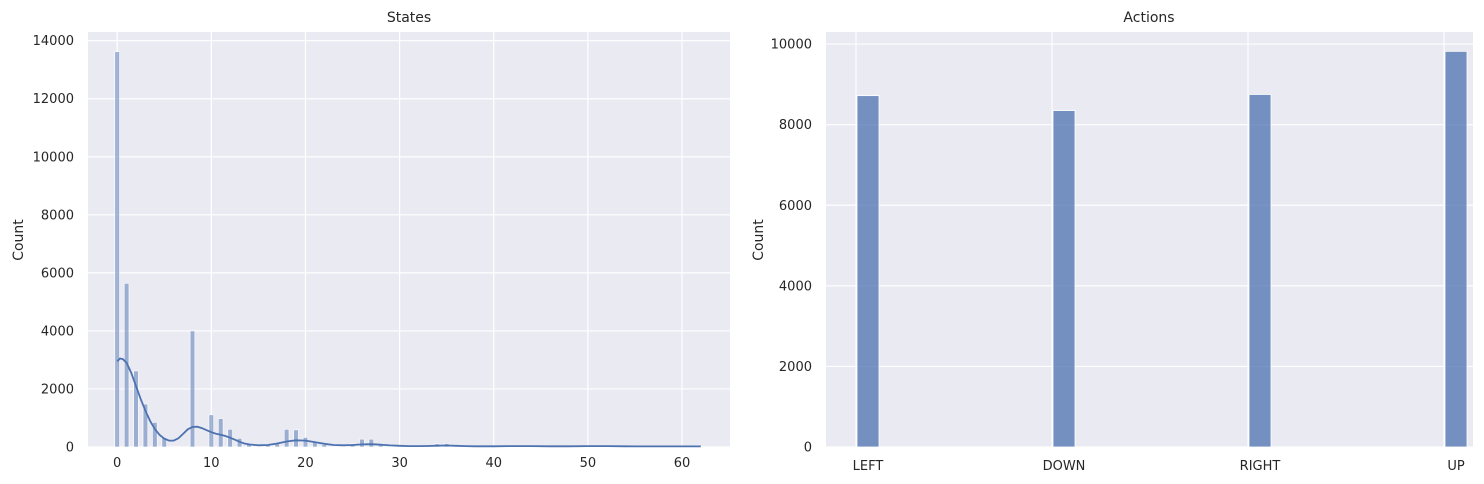 This screenshot has height=484, width=1484. I want to click on states-x-tick-label: 40, so click(493, 463).